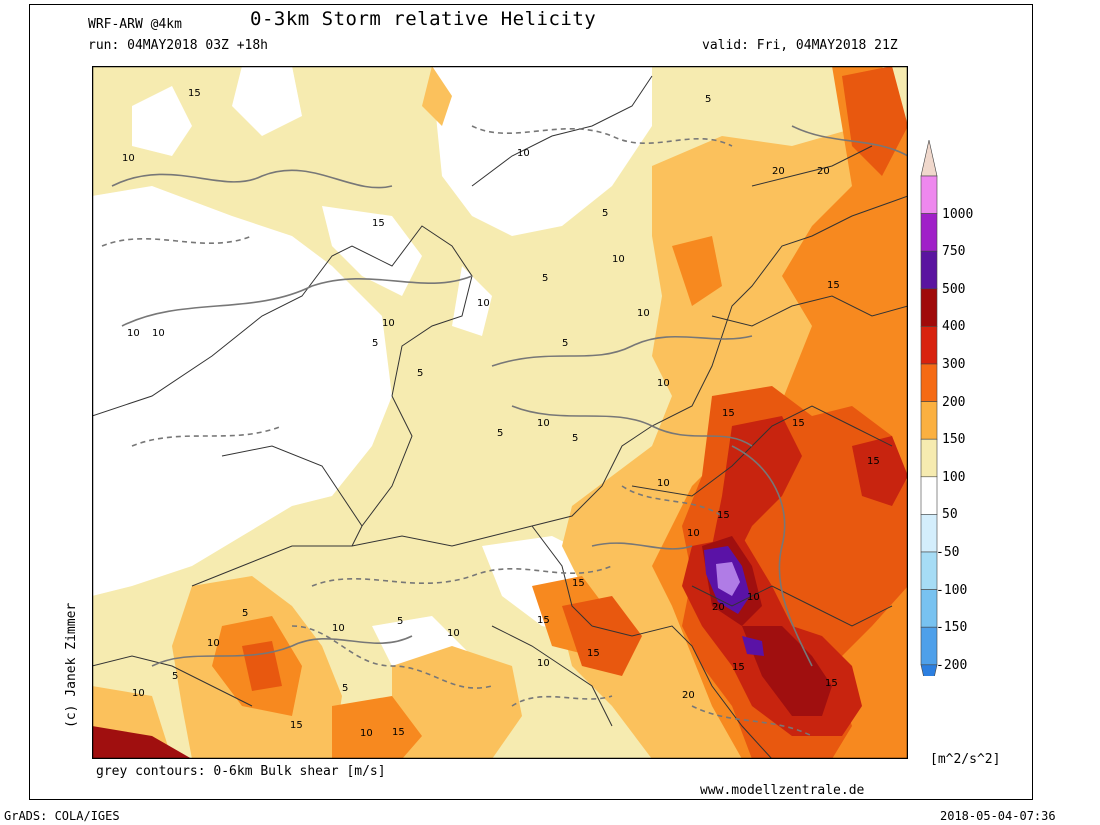  I want to click on colorbar-bottom-arrow, so click(929, 670).